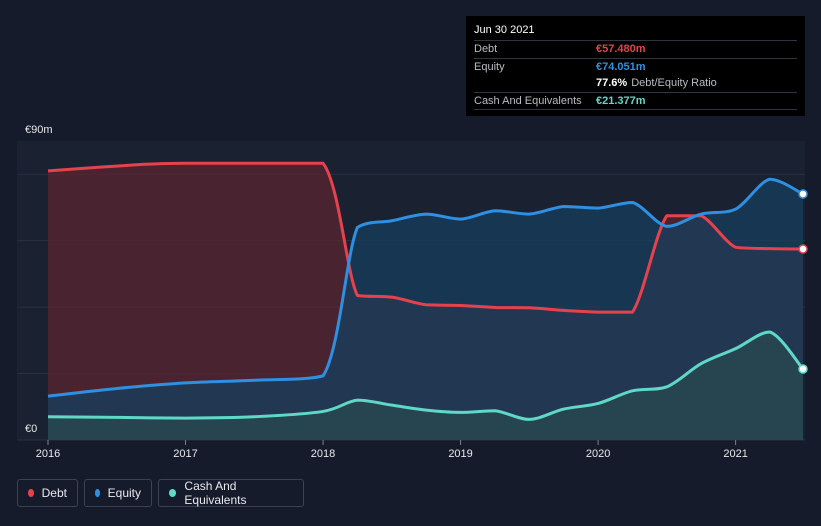 The width and height of the screenshot is (821, 526). Describe the element at coordinates (504, 30) in the screenshot. I see `tooltip-date: Jun 30 2021` at that location.